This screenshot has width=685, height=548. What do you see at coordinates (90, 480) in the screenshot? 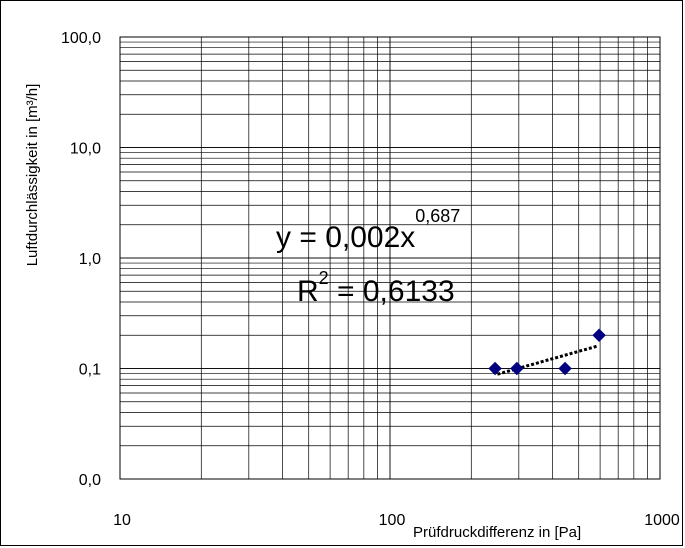
I see `y-tick-label: 0,0` at bounding box center [90, 480].